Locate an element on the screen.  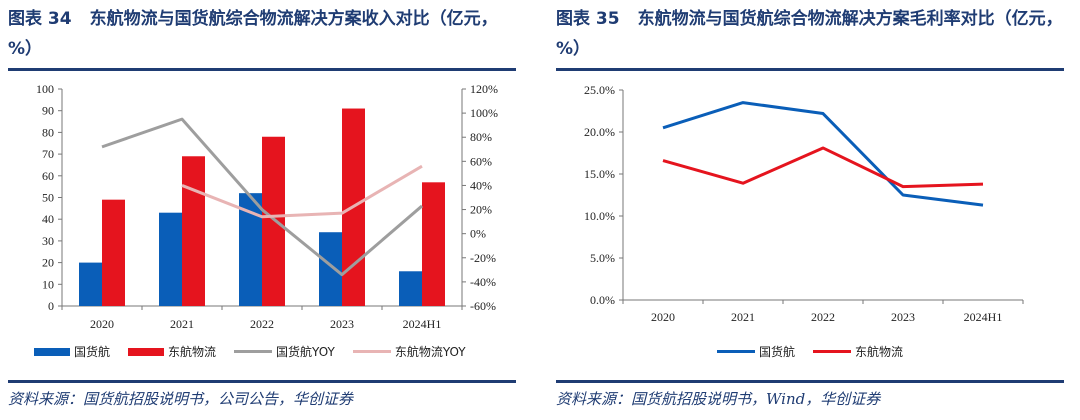
y-tick-label: 10.0% is located at coordinates (599, 216).